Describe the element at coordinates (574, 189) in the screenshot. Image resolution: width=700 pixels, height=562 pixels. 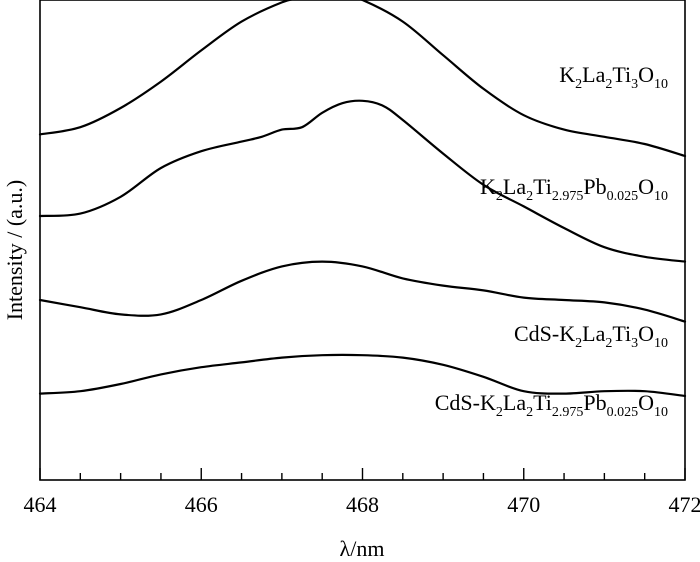
I see `series-label-k2la2ti2975pb0025o10: K2La2Ti2.975Pb0.025O10` at that location.